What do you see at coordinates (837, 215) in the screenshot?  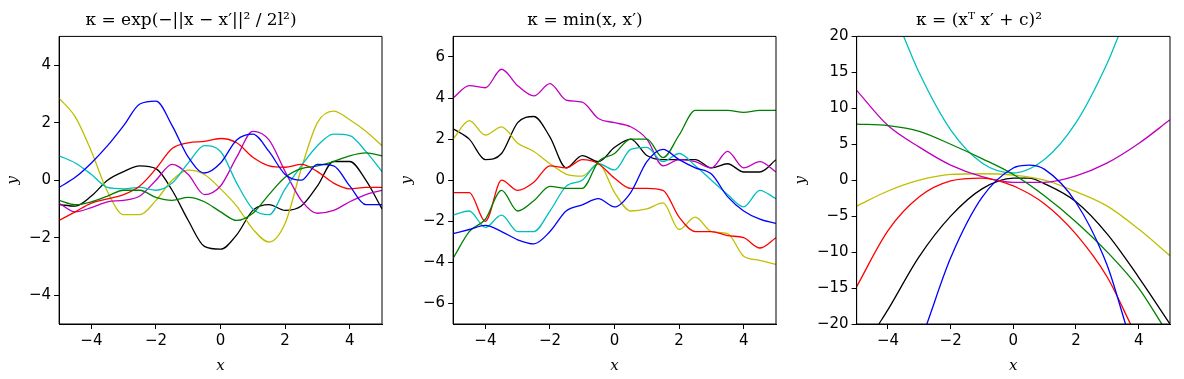 I see `y-tick-label: −5` at bounding box center [837, 215].